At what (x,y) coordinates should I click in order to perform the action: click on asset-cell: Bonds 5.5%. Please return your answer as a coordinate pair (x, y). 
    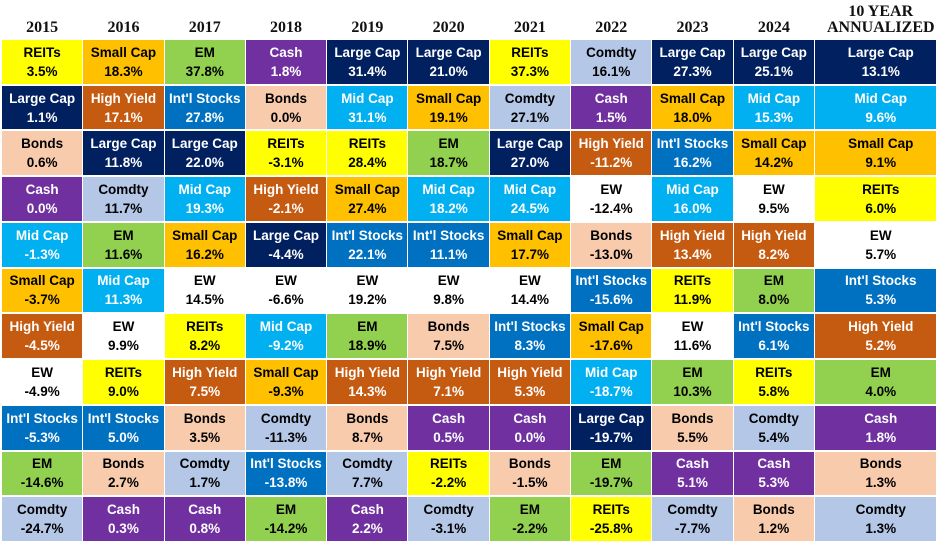
    Looking at the image, I should click on (692, 427).